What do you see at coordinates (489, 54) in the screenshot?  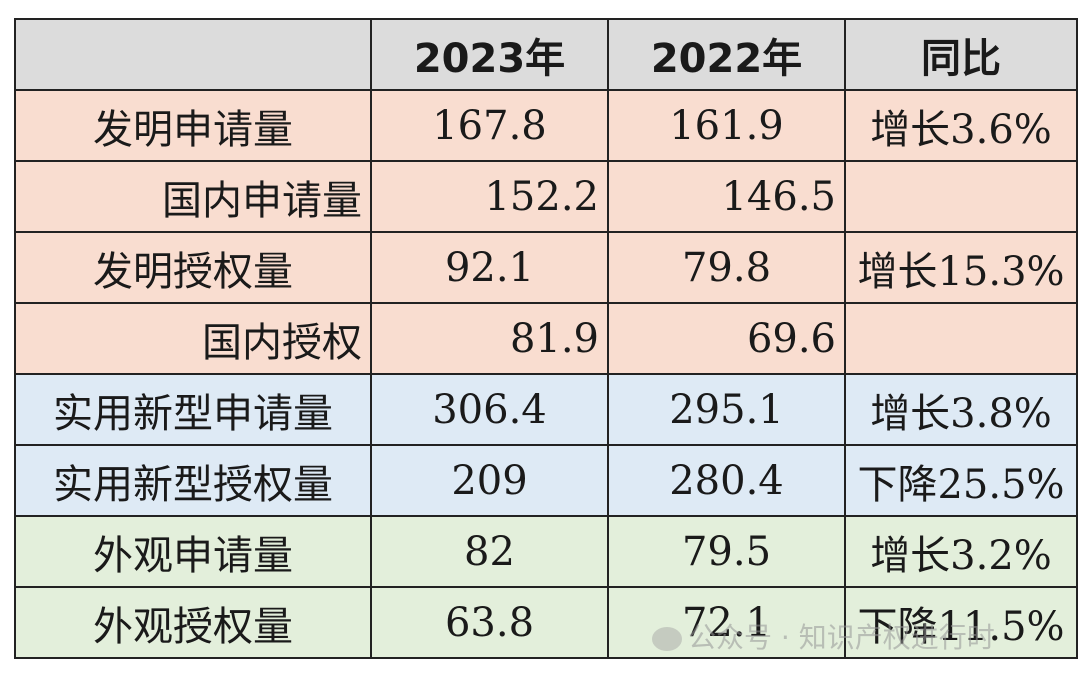 I see `header-cell-2023: 2023年` at bounding box center [489, 54].